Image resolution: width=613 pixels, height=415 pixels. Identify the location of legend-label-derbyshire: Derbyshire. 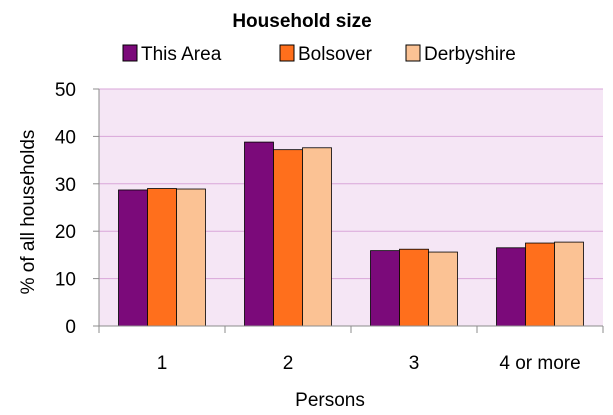
(470, 54).